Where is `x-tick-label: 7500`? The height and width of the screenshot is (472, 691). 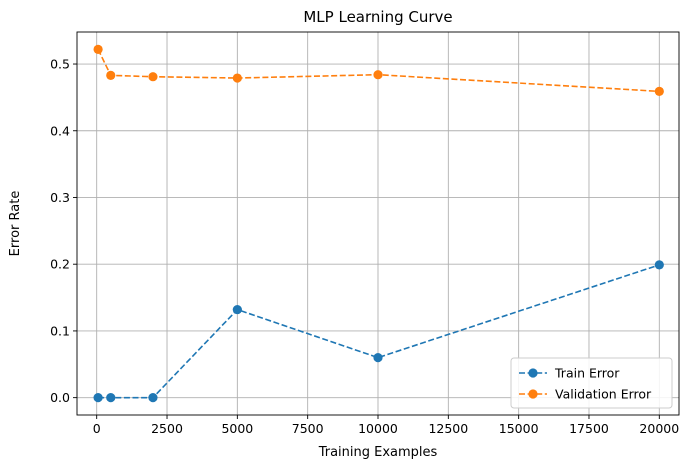
x-tick-label: 7500 is located at coordinates (308, 428).